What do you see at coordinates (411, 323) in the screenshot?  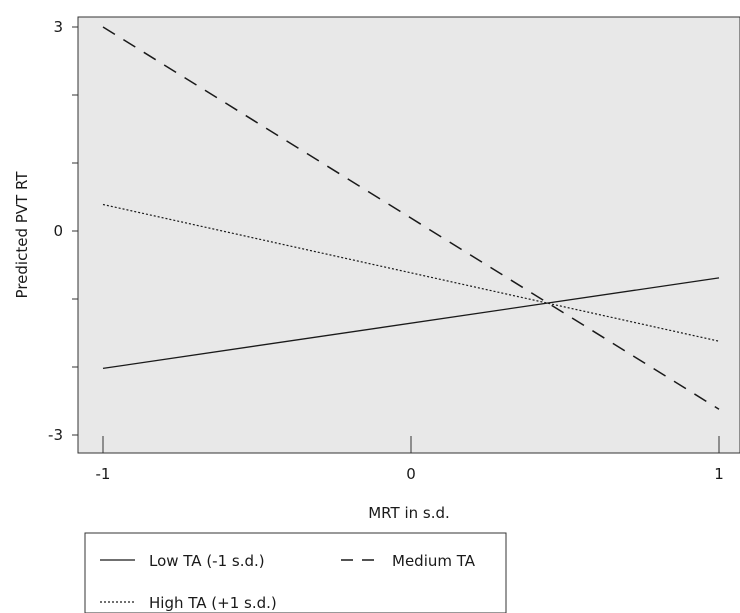 I see `series-line-low-ta` at bounding box center [411, 323].